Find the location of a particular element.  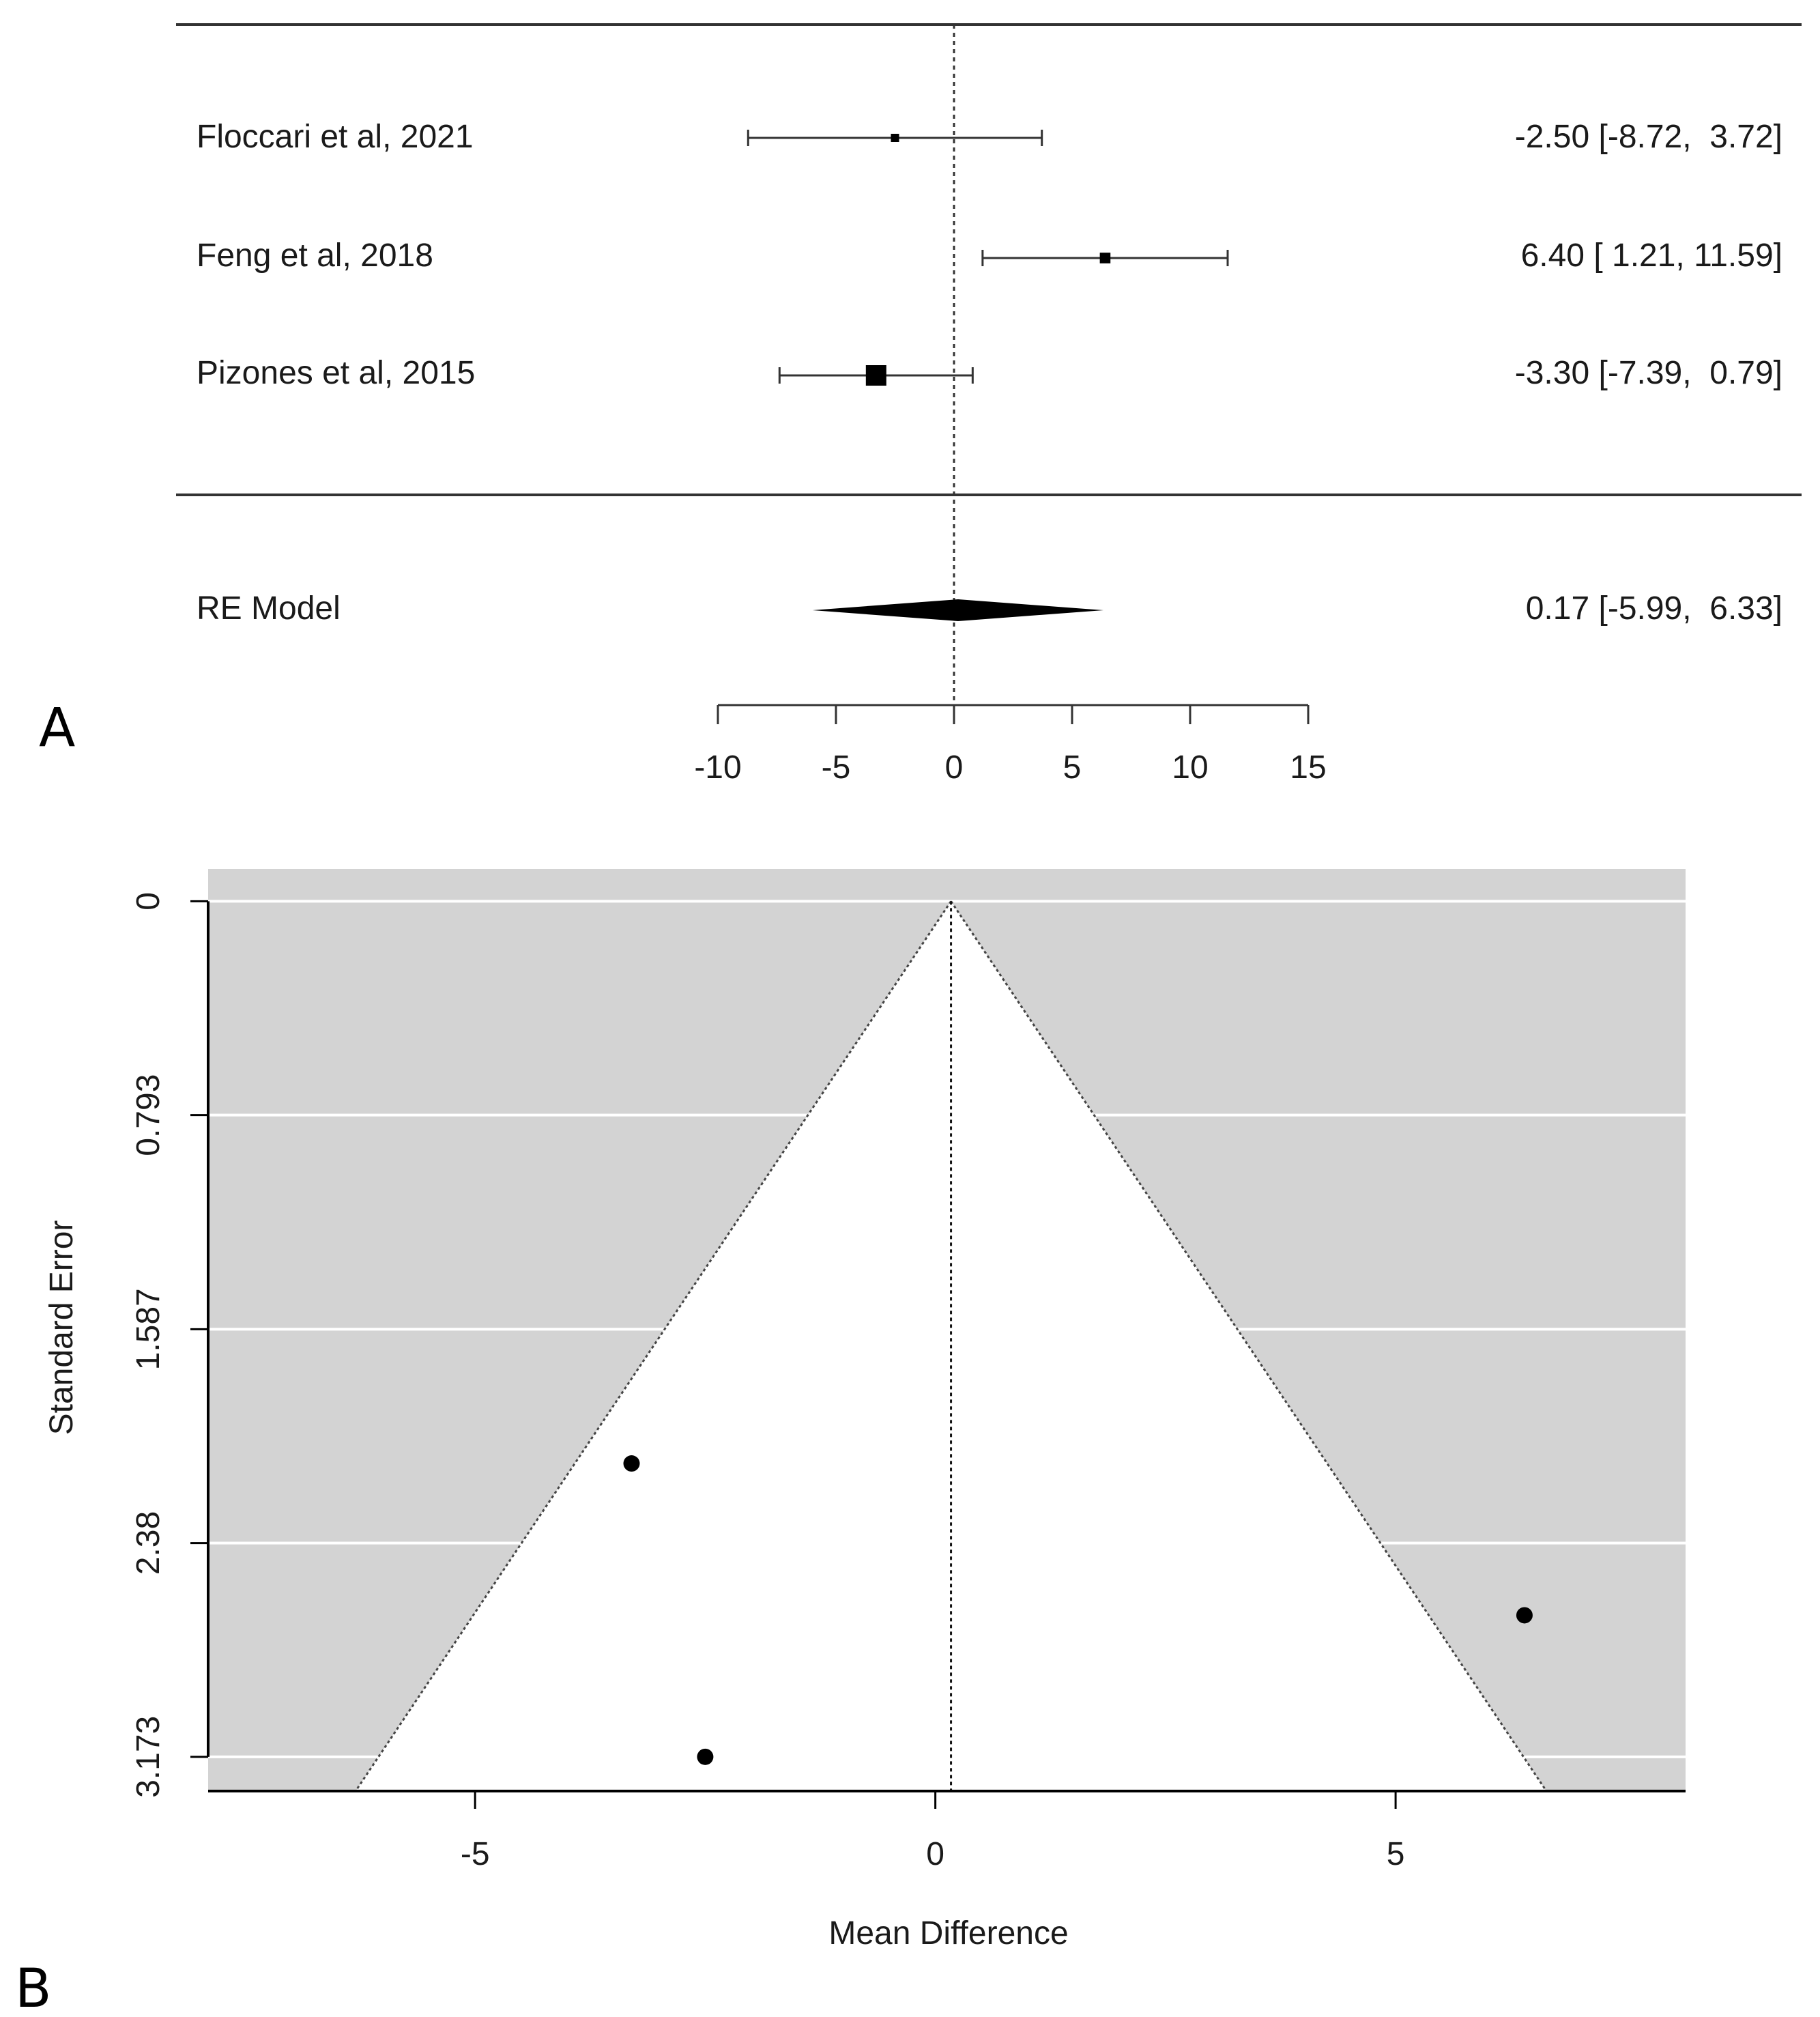

funnel-x-tick-label: -5 is located at coordinates (475, 1854).